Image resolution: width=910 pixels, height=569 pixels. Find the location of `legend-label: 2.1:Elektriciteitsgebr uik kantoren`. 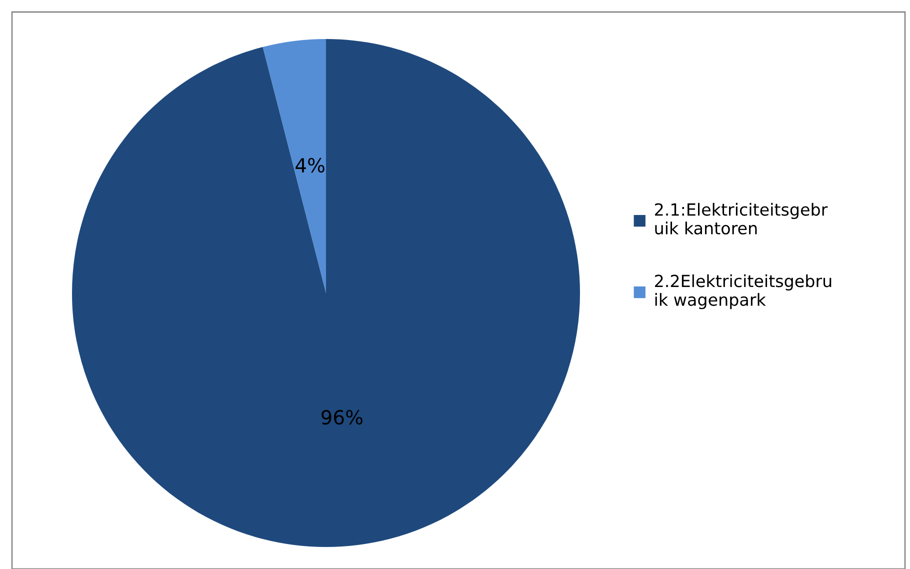

legend-label: 2.1:Elektriciteitsgebr uik kantoren is located at coordinates (741, 218).